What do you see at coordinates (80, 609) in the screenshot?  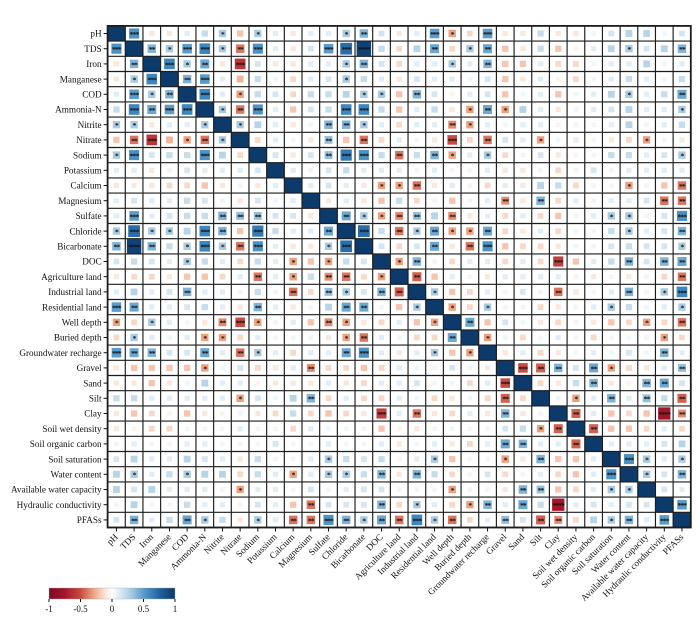 I see `colorbar-tick-label: -0.5` at bounding box center [80, 609].